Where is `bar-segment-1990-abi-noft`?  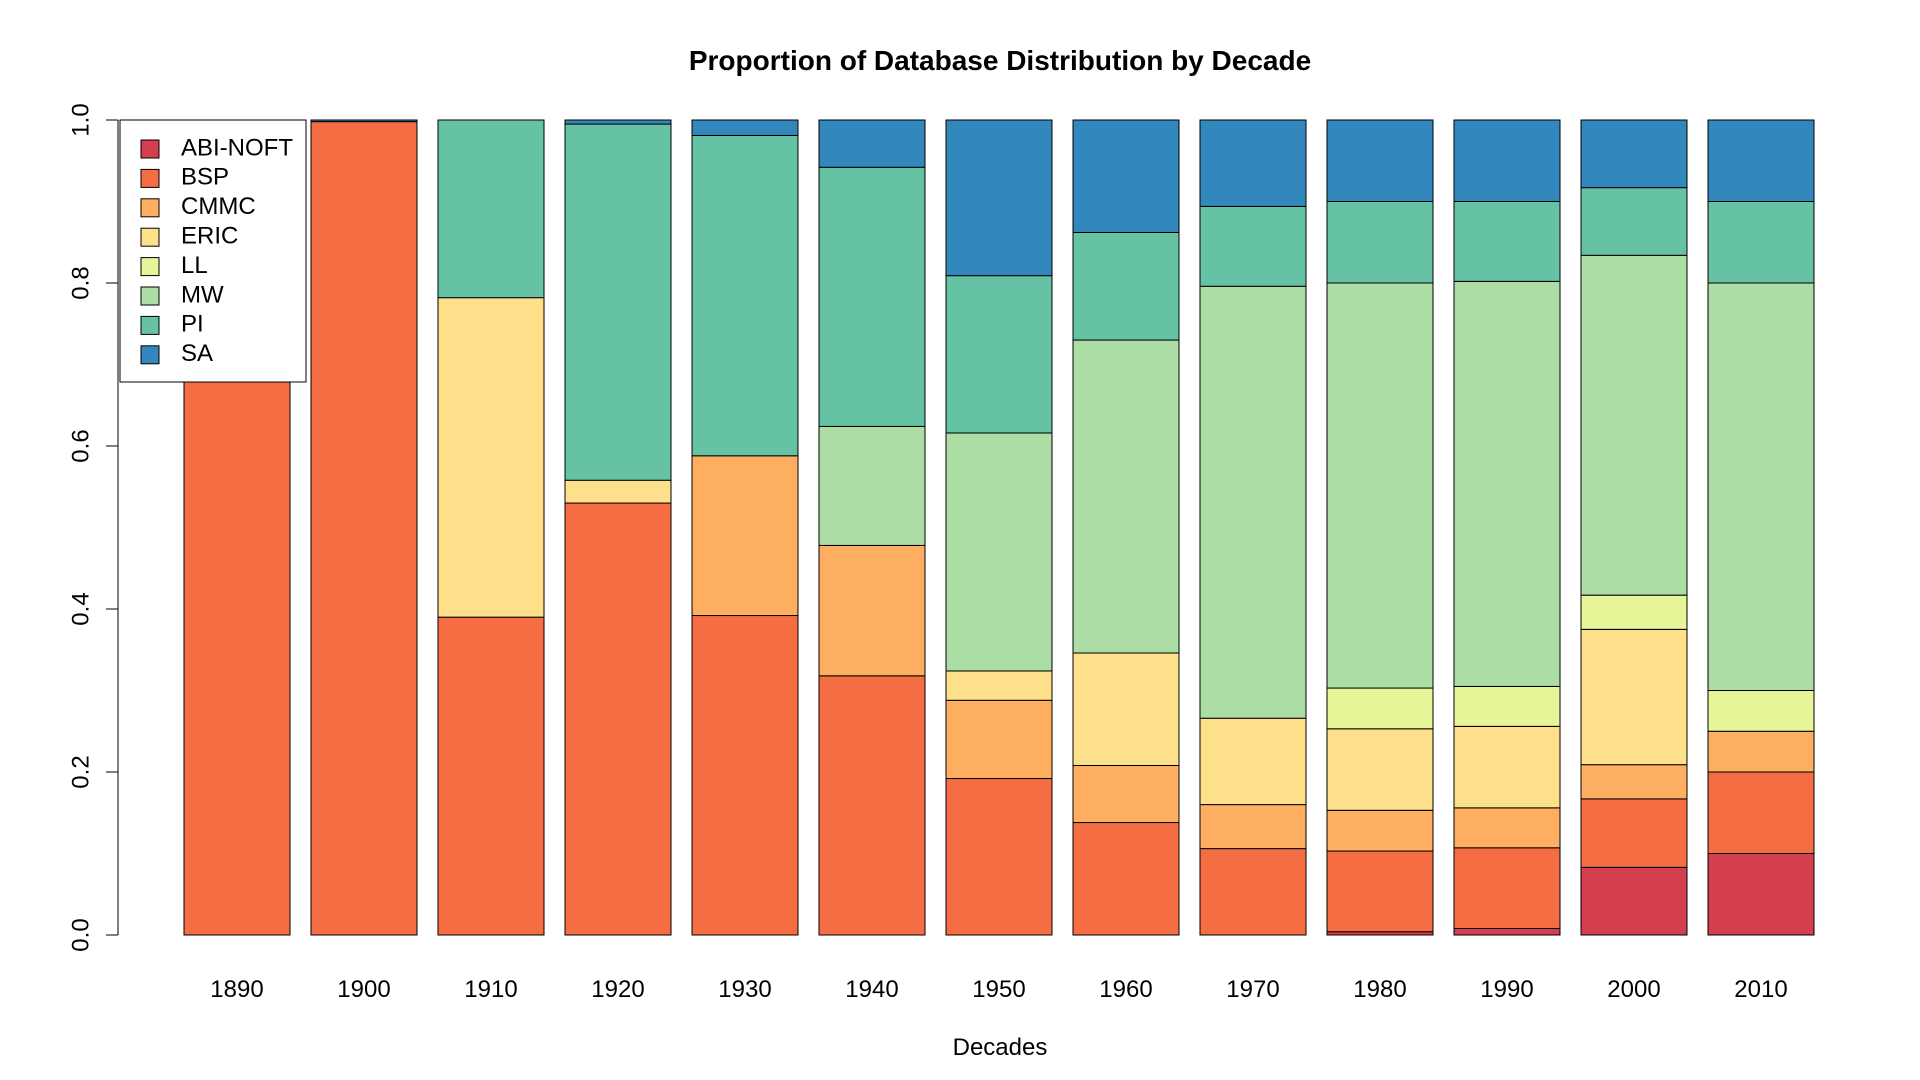
bar-segment-1990-abi-noft is located at coordinates (1507, 931).